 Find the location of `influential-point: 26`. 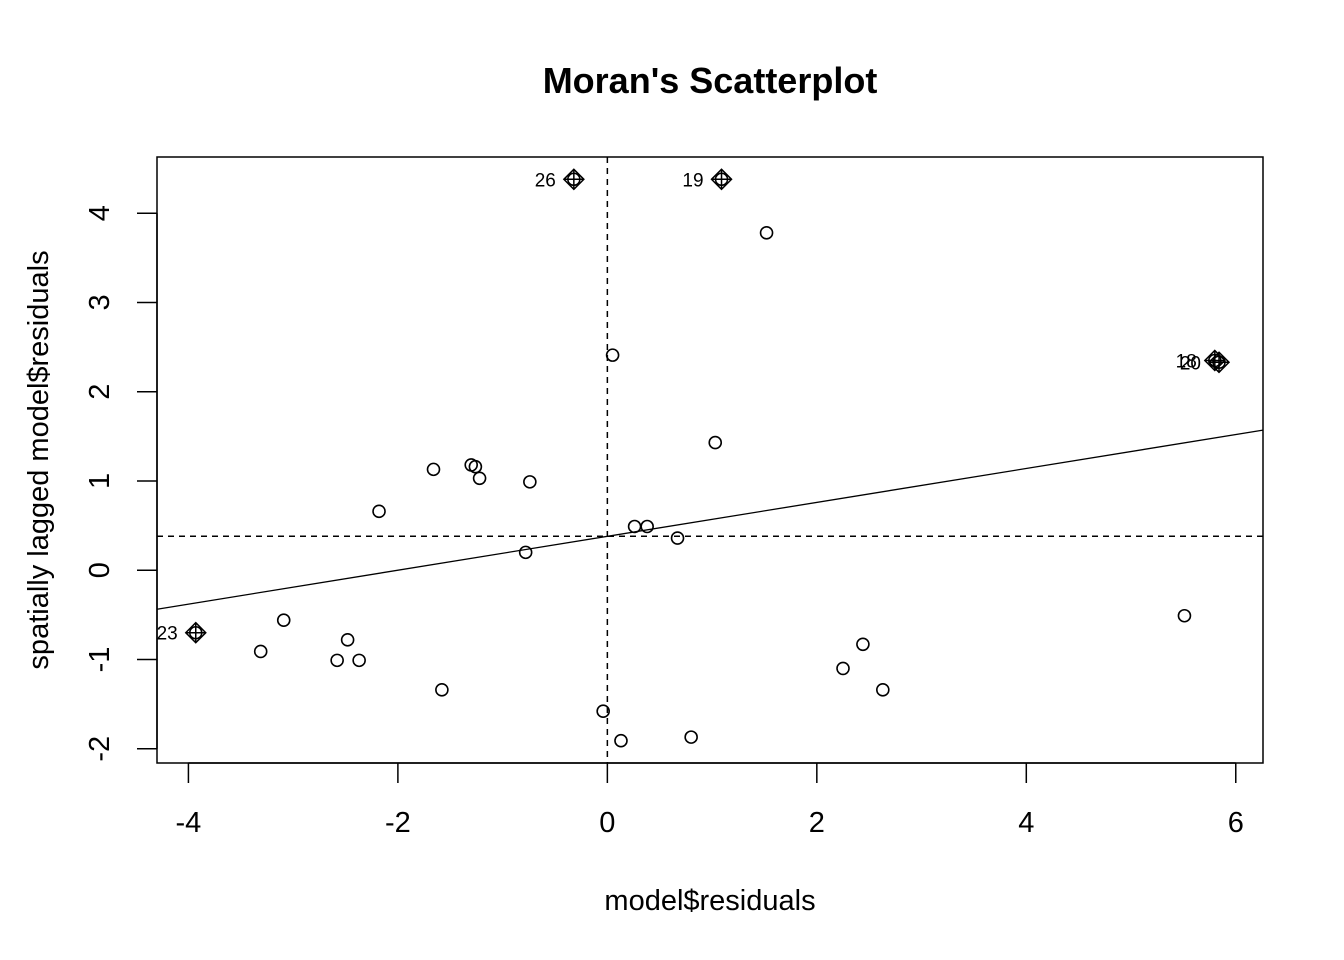

influential-point: 26 is located at coordinates (560, 179).